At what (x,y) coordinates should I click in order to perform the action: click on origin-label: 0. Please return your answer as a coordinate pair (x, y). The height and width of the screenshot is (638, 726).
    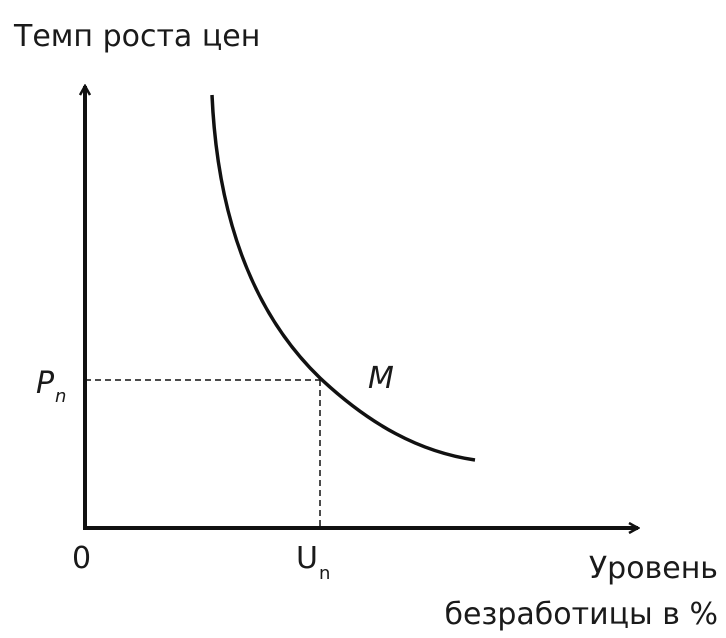
    Looking at the image, I should click on (81, 558).